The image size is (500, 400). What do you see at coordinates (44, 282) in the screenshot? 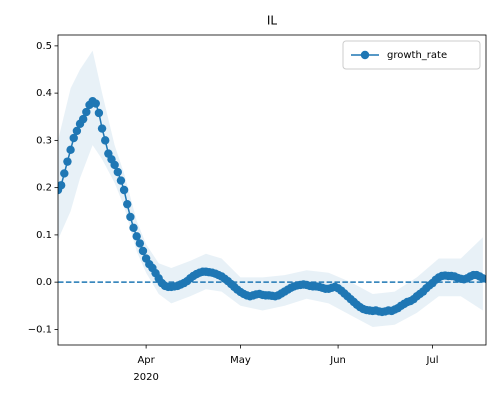
I see `y-tick-label: 0.0` at bounding box center [44, 282].